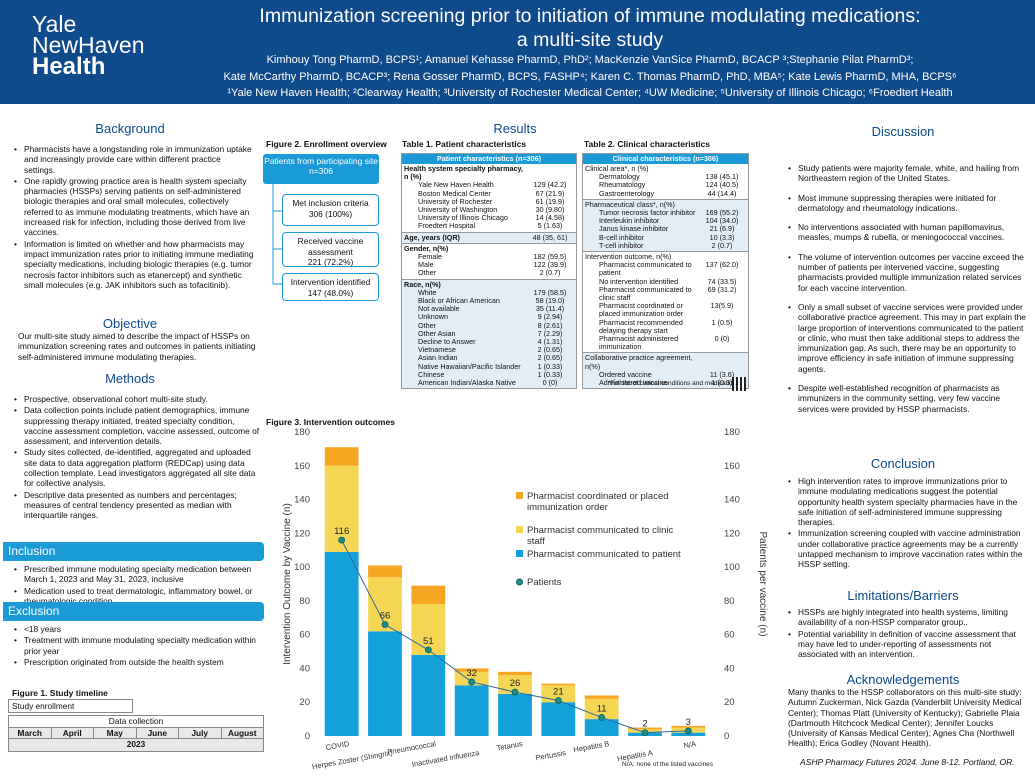 Image resolution: width=1035 pixels, height=776 pixels. What do you see at coordinates (665, 159) in the screenshot?
I see `table2-header: Clinical characteristics (n=306)` at bounding box center [665, 159].